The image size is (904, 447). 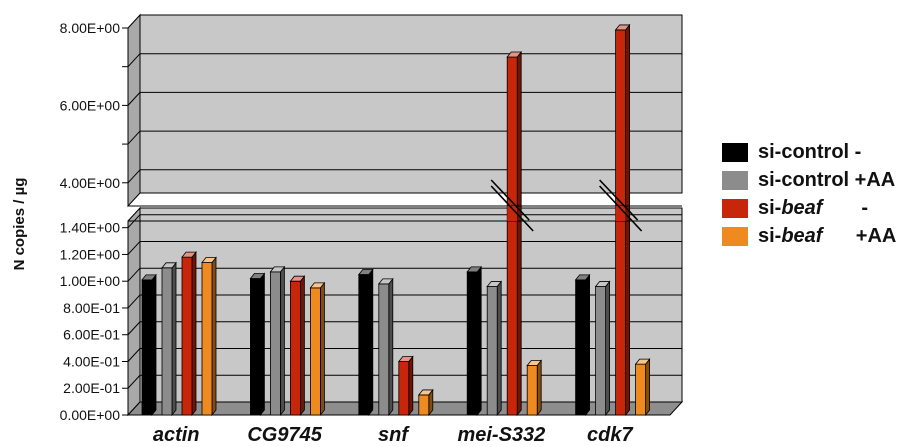 What do you see at coordinates (90, 105) in the screenshot?
I see `y-tick-label: 6.00E+00` at bounding box center [90, 105].